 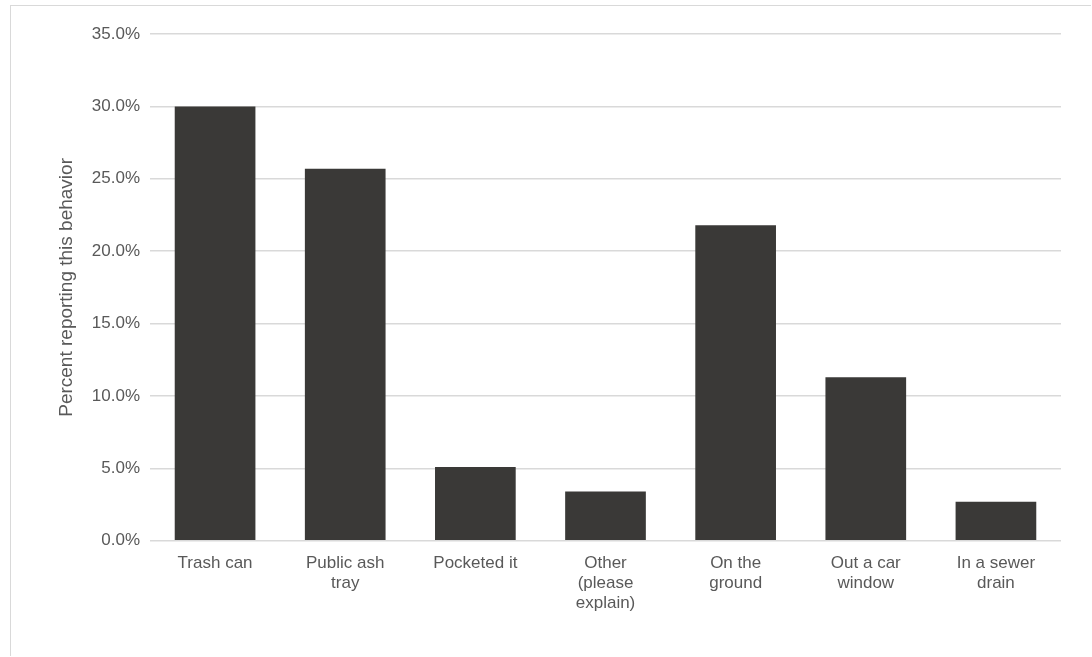 I want to click on x-tick-label: Out a car window, so click(x=866, y=572).